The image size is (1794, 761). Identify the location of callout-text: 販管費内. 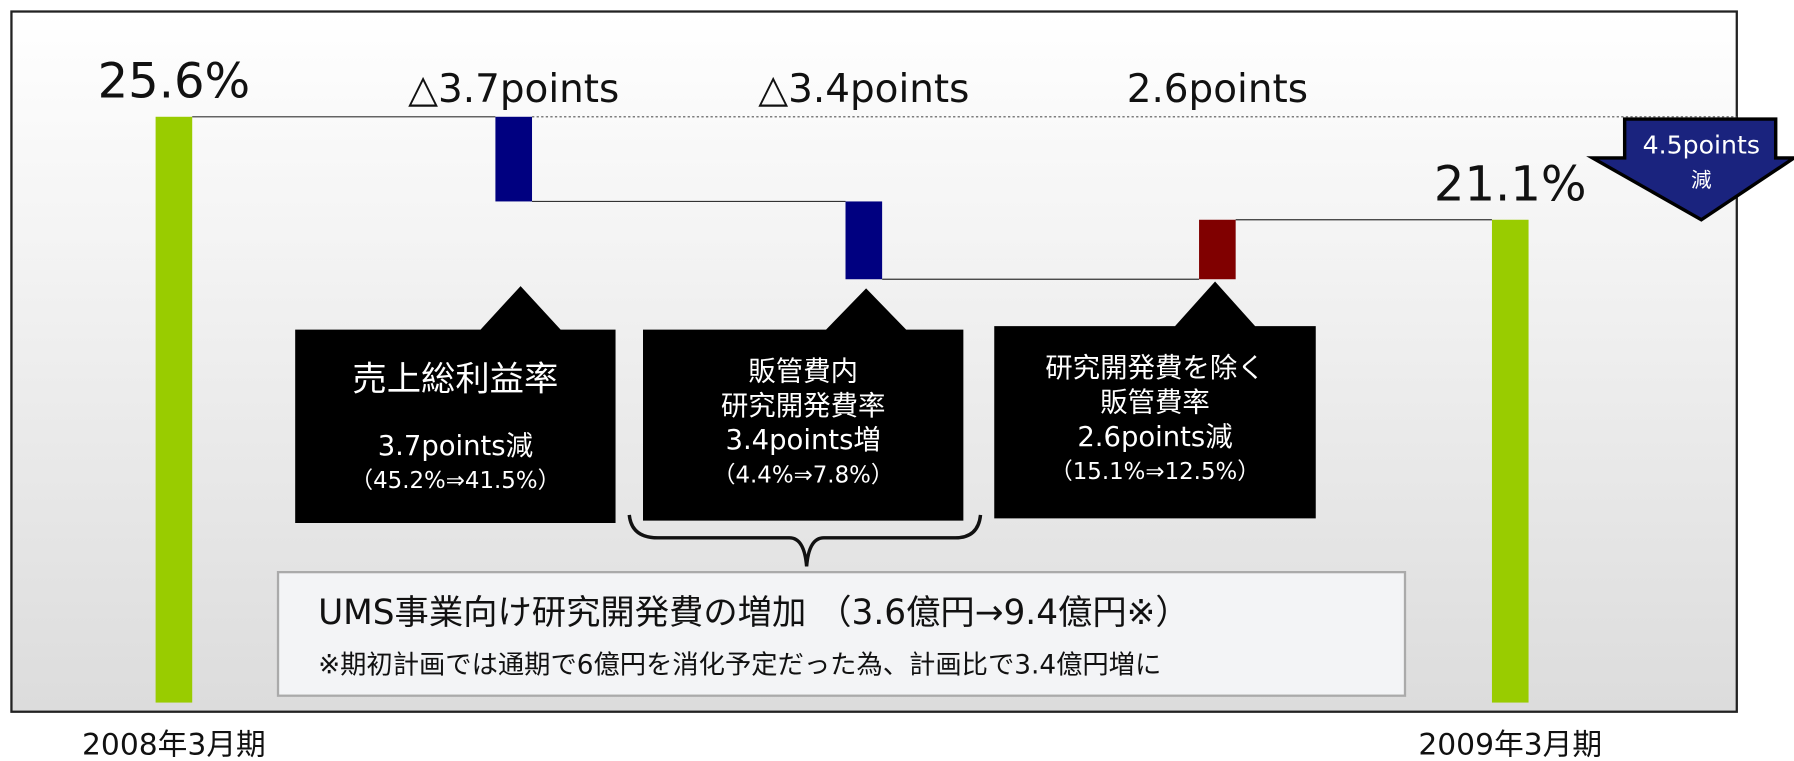
(803, 372).